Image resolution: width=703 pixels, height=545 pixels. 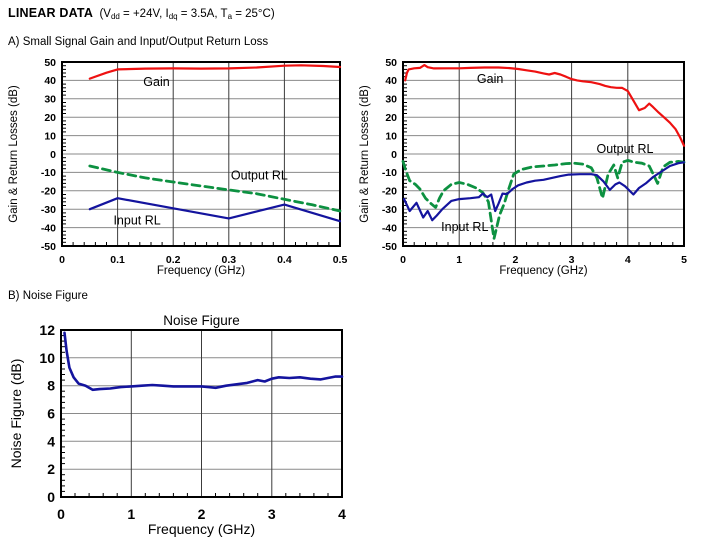 I want to click on x-tick-label: 0.5, so click(x=340, y=260).